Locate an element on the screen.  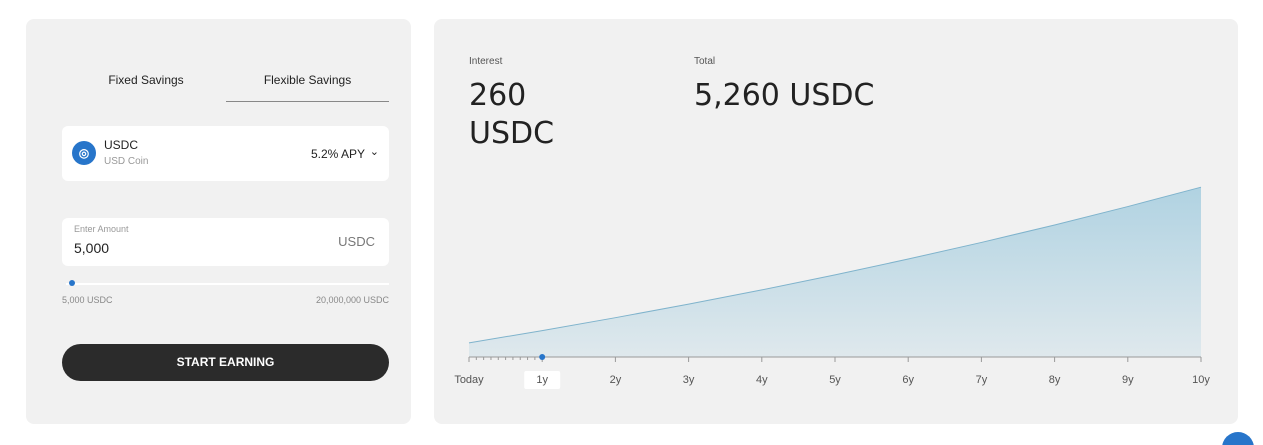
x-tick-label: 6y is located at coordinates (908, 380).